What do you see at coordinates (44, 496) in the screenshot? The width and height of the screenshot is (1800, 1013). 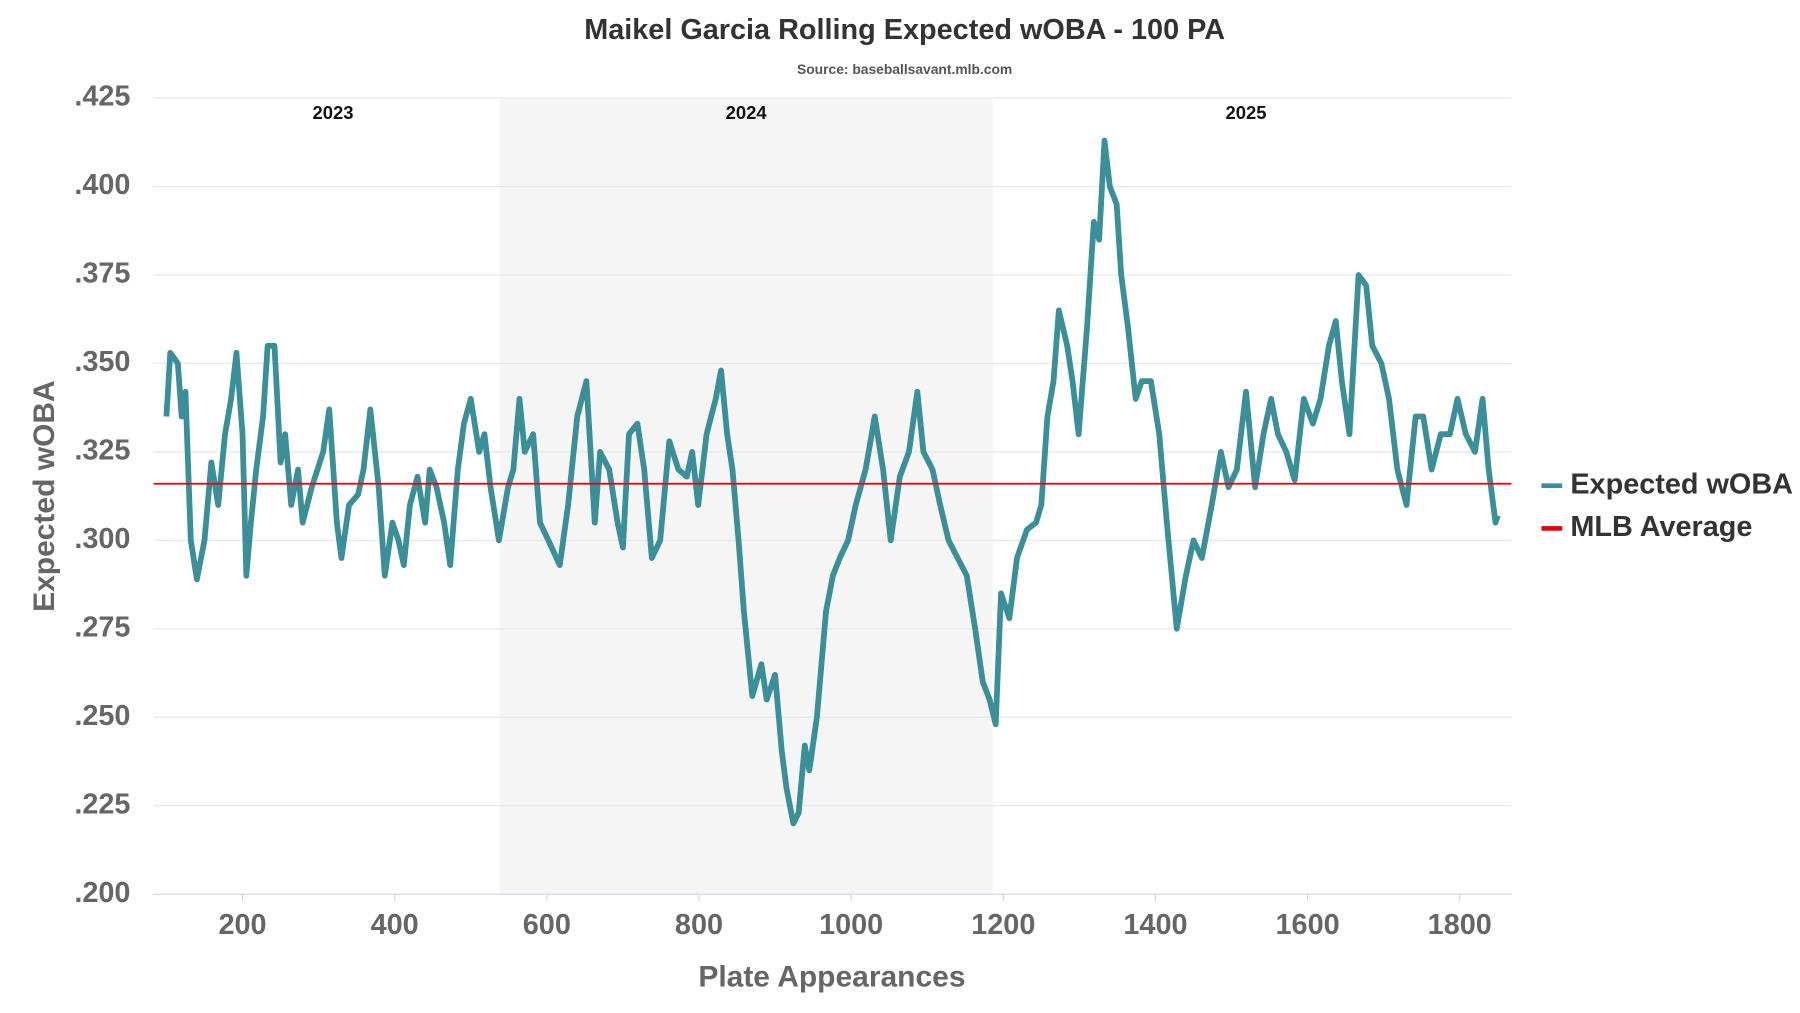 I see `y-axis-label: Expected wOBA` at bounding box center [44, 496].